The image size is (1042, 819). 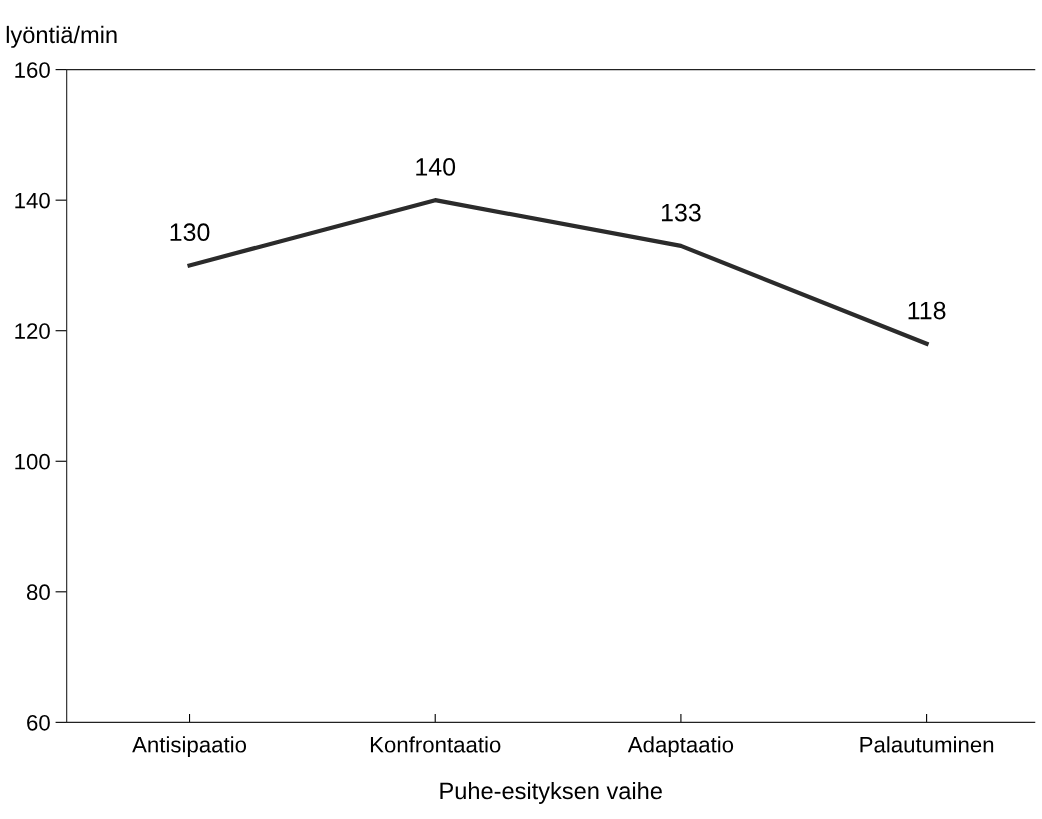 What do you see at coordinates (551, 792) in the screenshot?
I see `x-axis-title: Puhe-esityksen vaihe` at bounding box center [551, 792].